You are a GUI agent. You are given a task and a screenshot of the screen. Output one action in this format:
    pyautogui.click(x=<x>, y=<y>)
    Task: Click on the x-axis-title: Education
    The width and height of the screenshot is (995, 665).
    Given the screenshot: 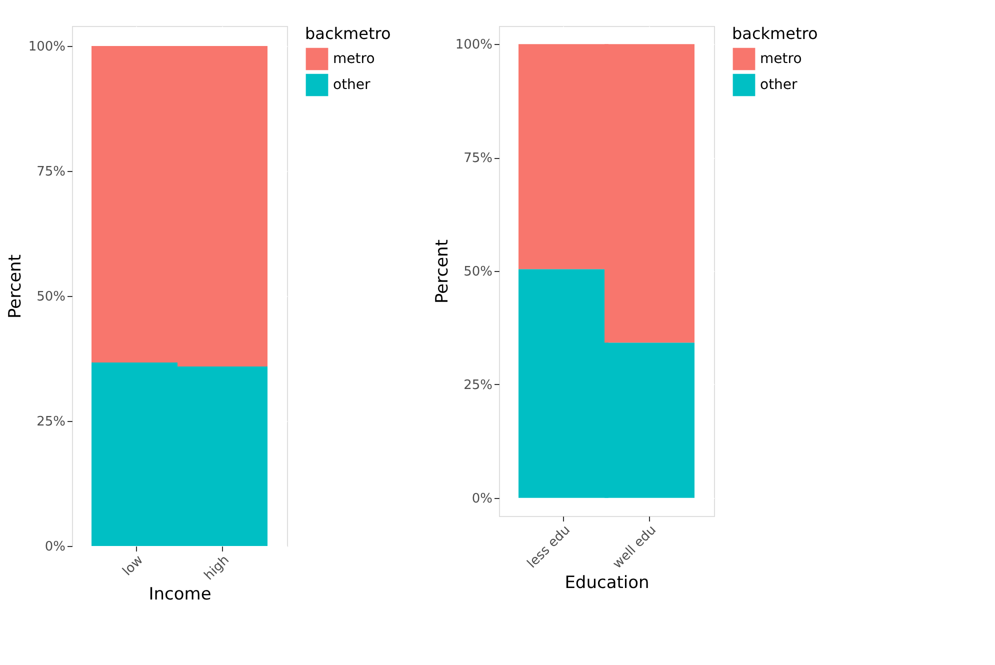 What is the action you would take?
    pyautogui.click(x=607, y=583)
    